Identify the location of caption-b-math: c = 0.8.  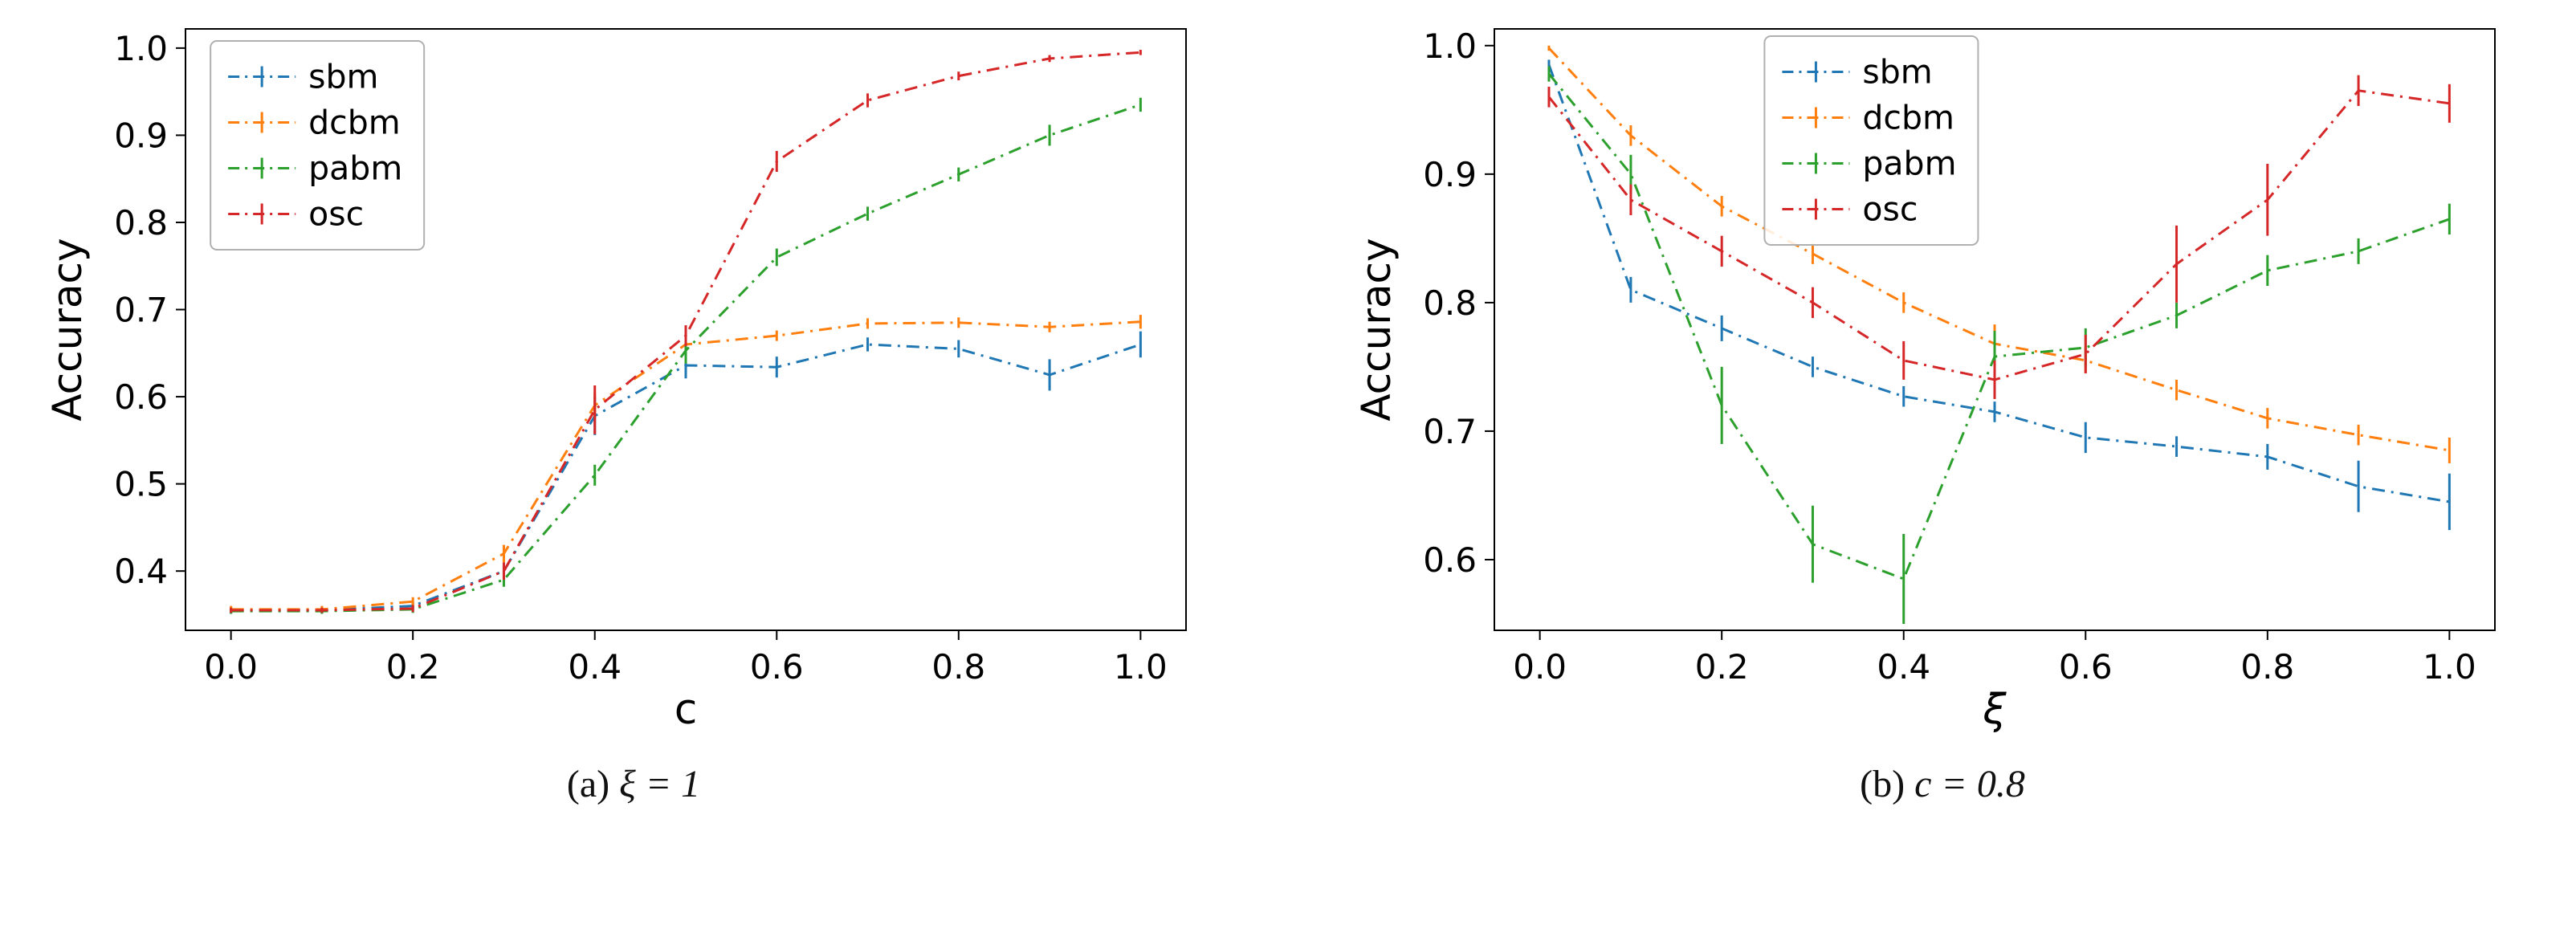
(1970, 784).